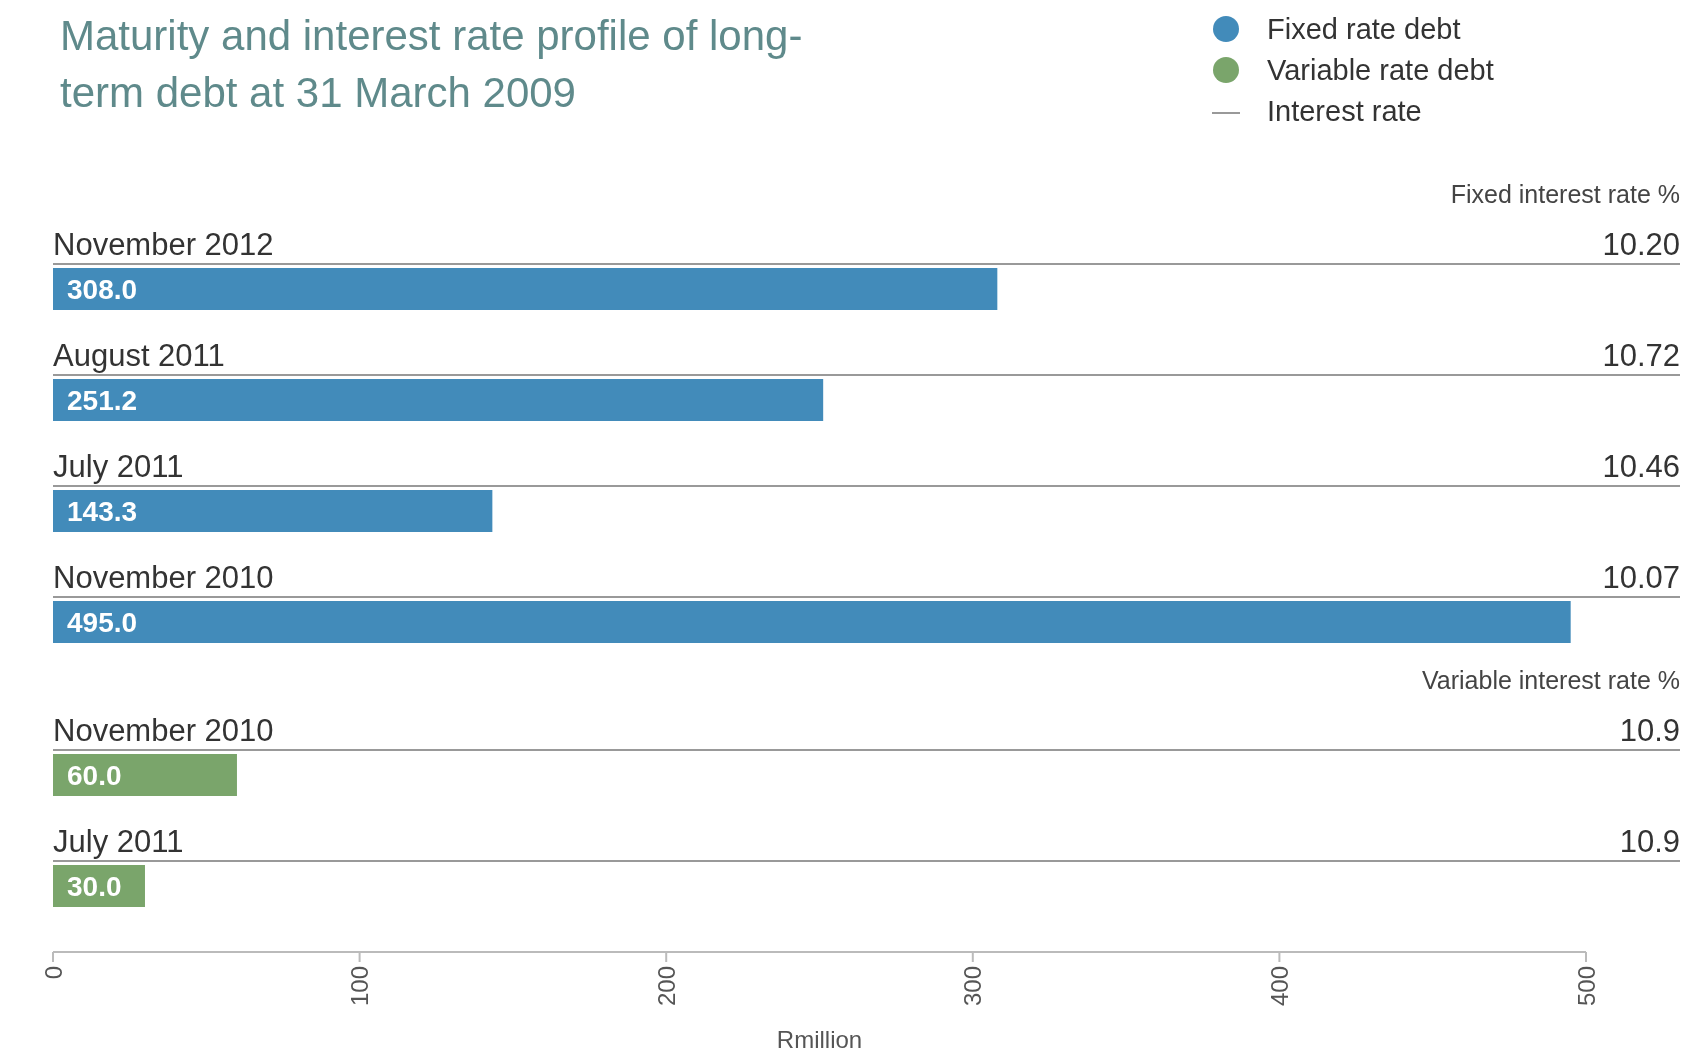 The image size is (1686, 1057). I want to click on ref-line-label: 10.20, so click(1641, 244).